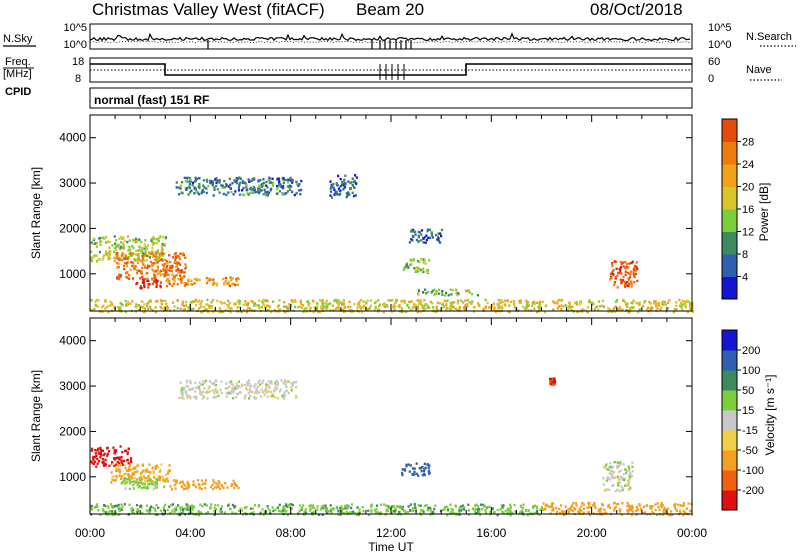  Describe the element at coordinates (753, 471) in the screenshot. I see `colorbar-tick-label: -100` at that location.